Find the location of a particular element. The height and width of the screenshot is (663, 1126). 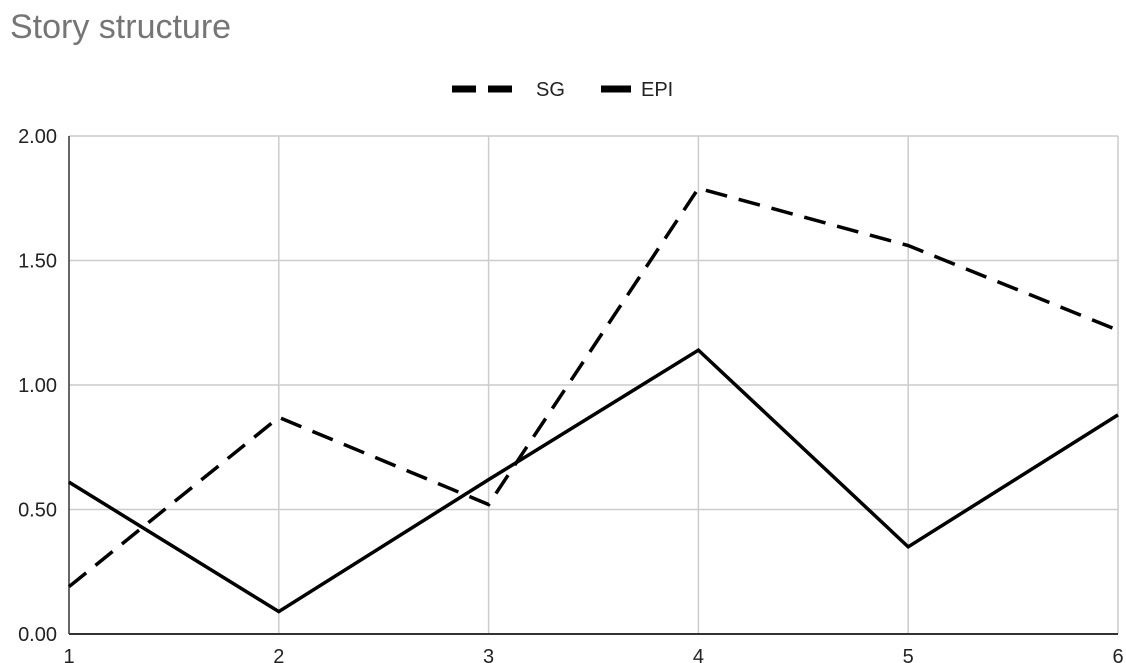

y-tick-label: 2.00 is located at coordinates (37, 137).